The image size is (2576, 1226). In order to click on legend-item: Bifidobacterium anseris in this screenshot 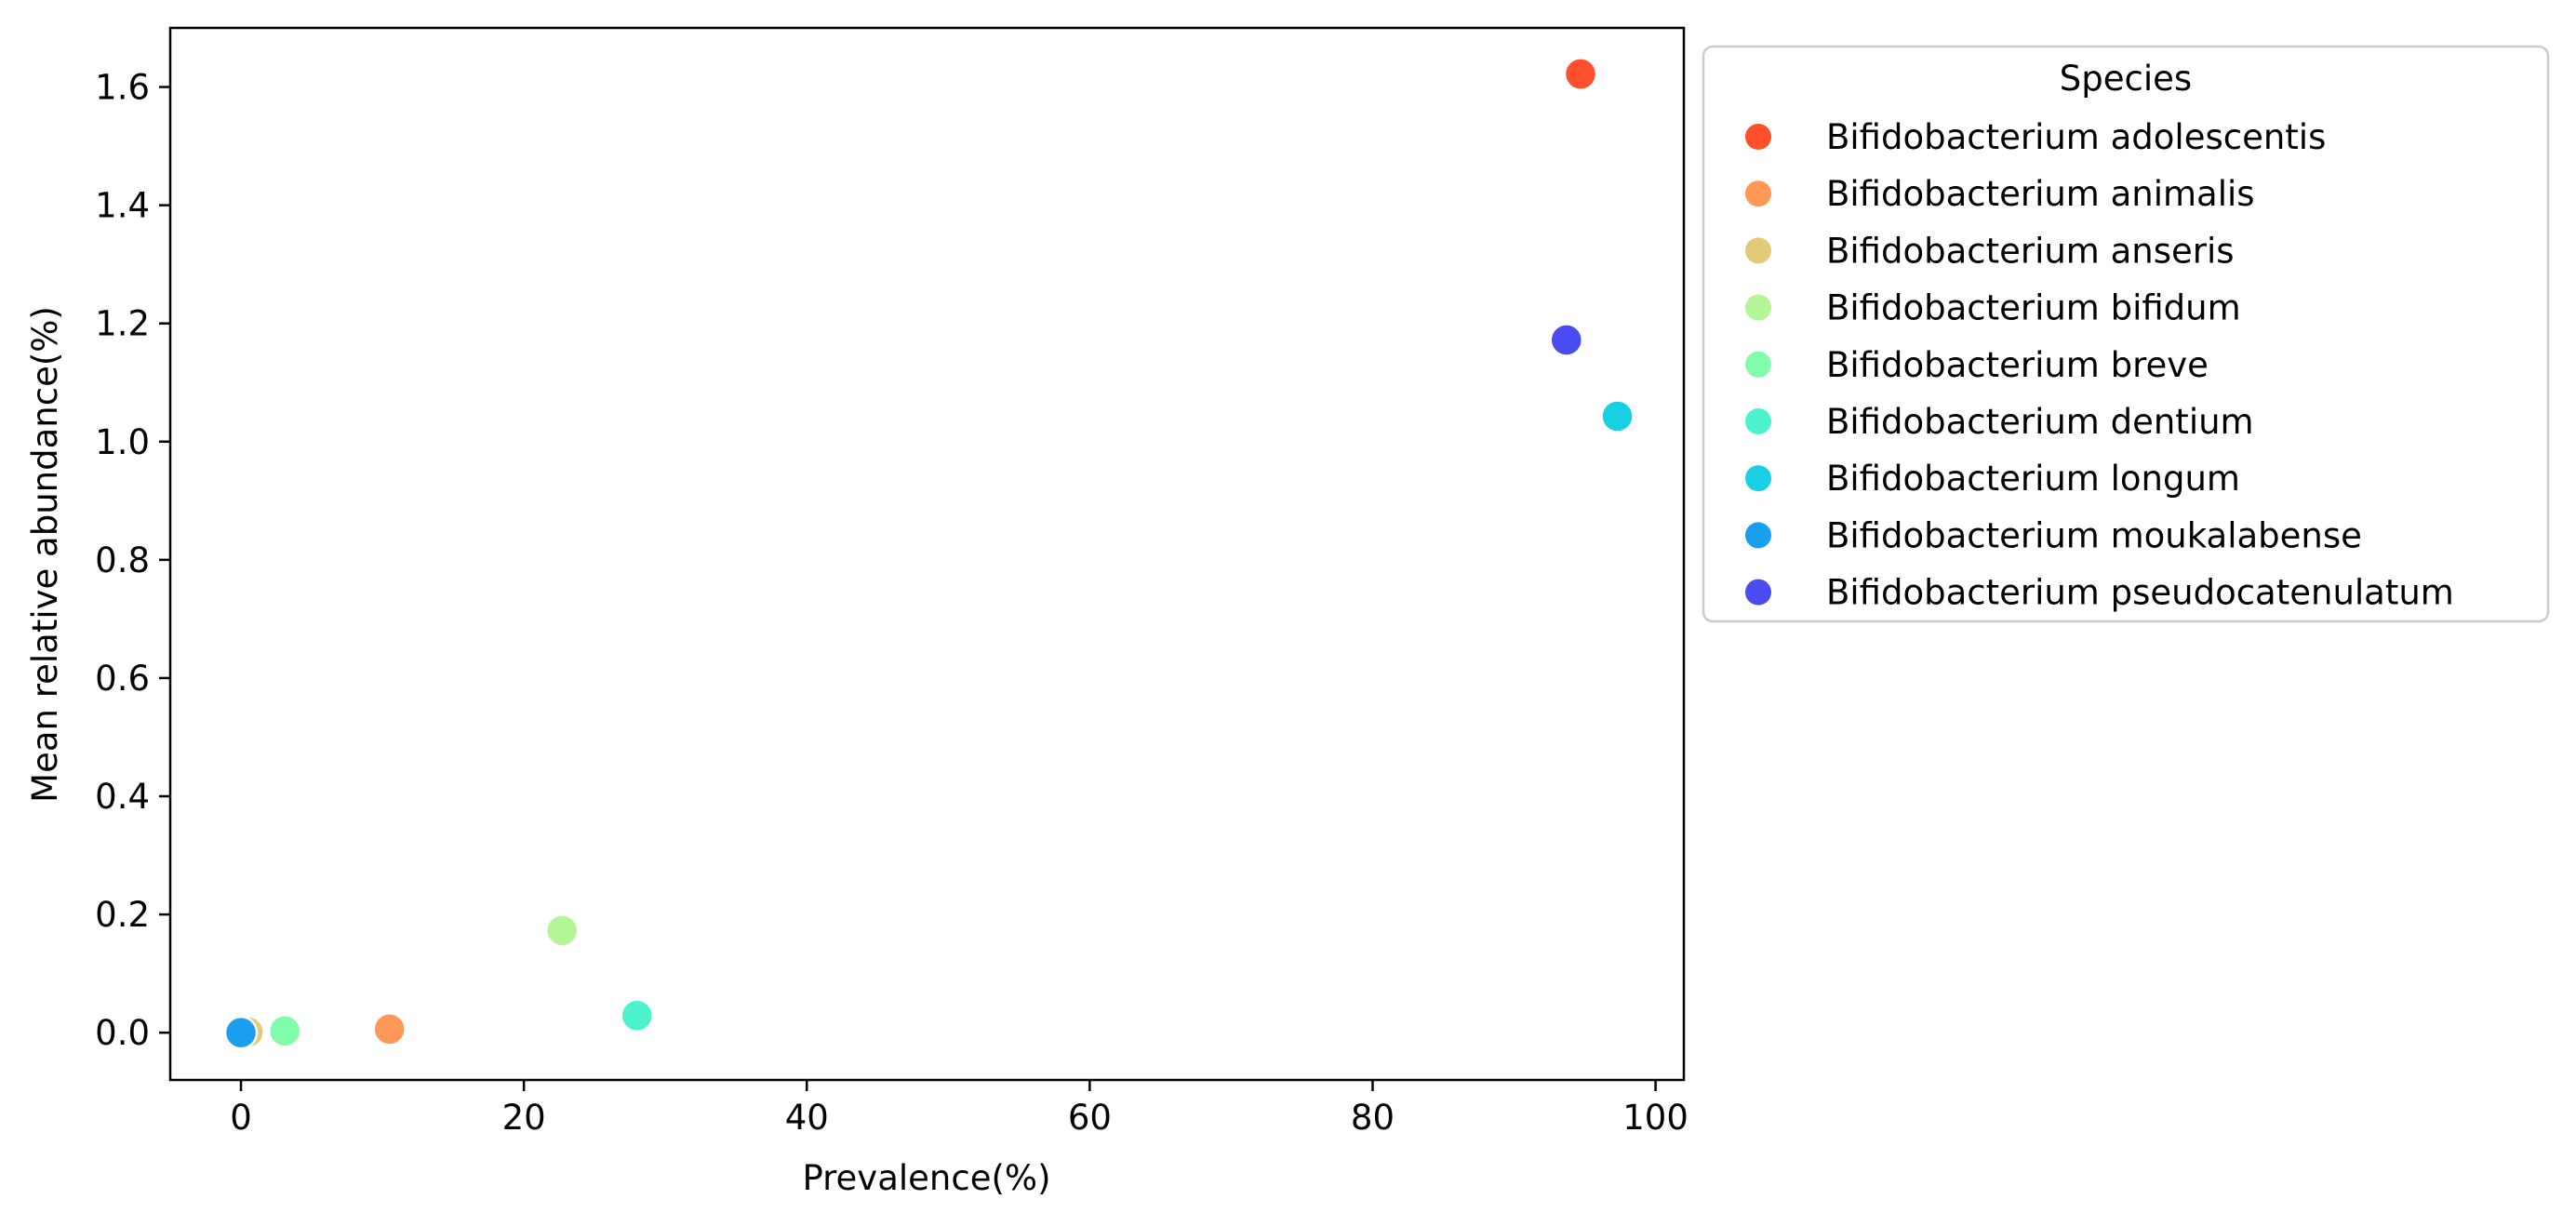, I will do `click(1990, 251)`.